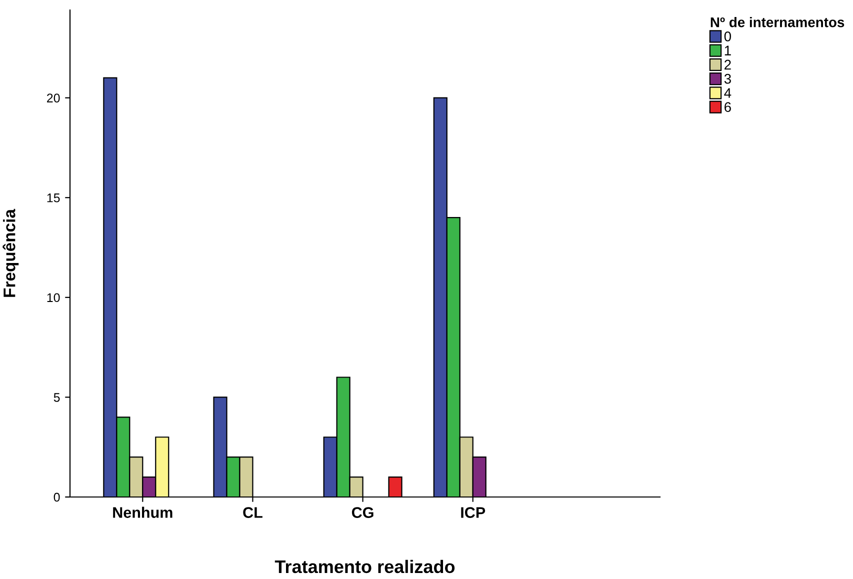 The width and height of the screenshot is (853, 579). What do you see at coordinates (57, 497) in the screenshot?
I see `y-tick-label: 0` at bounding box center [57, 497].